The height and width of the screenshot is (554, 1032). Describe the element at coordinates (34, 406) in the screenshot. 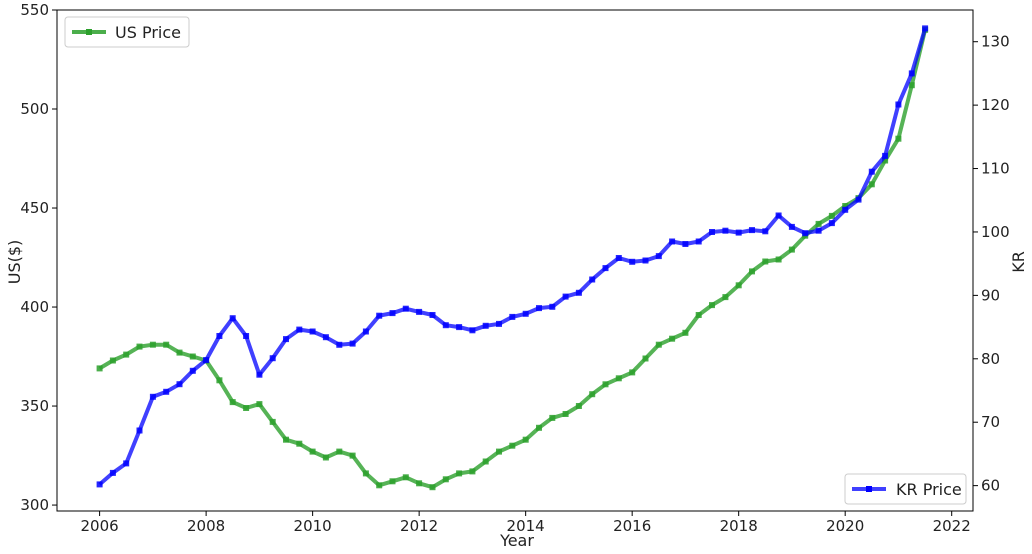

I see `left-tick-label: 350` at that location.